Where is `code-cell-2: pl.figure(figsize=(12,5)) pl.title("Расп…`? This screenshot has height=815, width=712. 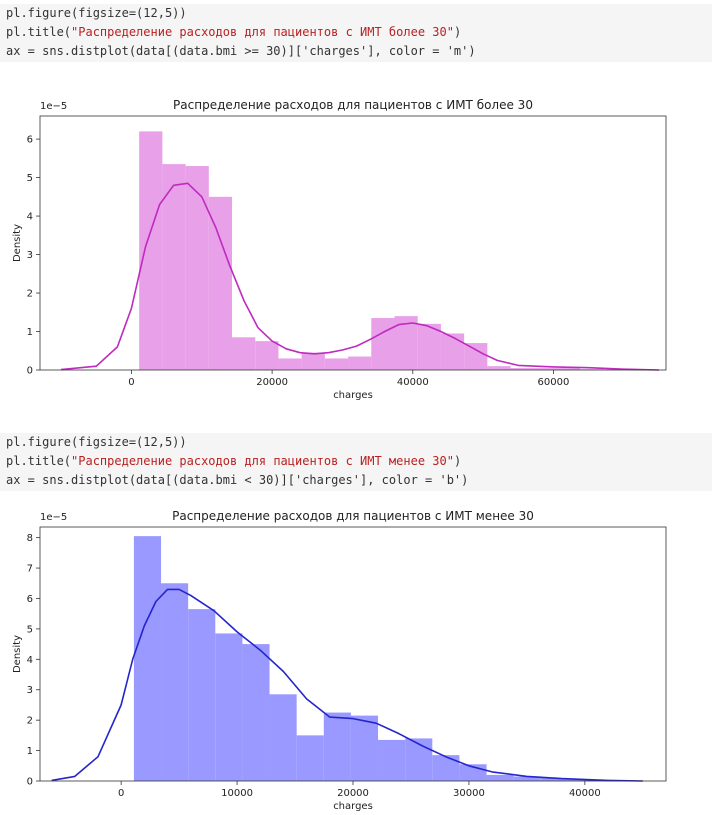
code-cell-2: pl.figure(figsize=(12,5)) pl.title("Расп… is located at coordinates (356, 462).